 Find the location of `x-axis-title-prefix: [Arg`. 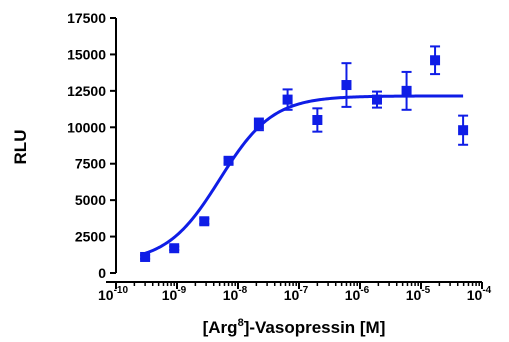

x-axis-title-prefix: [Arg is located at coordinates (220, 327).